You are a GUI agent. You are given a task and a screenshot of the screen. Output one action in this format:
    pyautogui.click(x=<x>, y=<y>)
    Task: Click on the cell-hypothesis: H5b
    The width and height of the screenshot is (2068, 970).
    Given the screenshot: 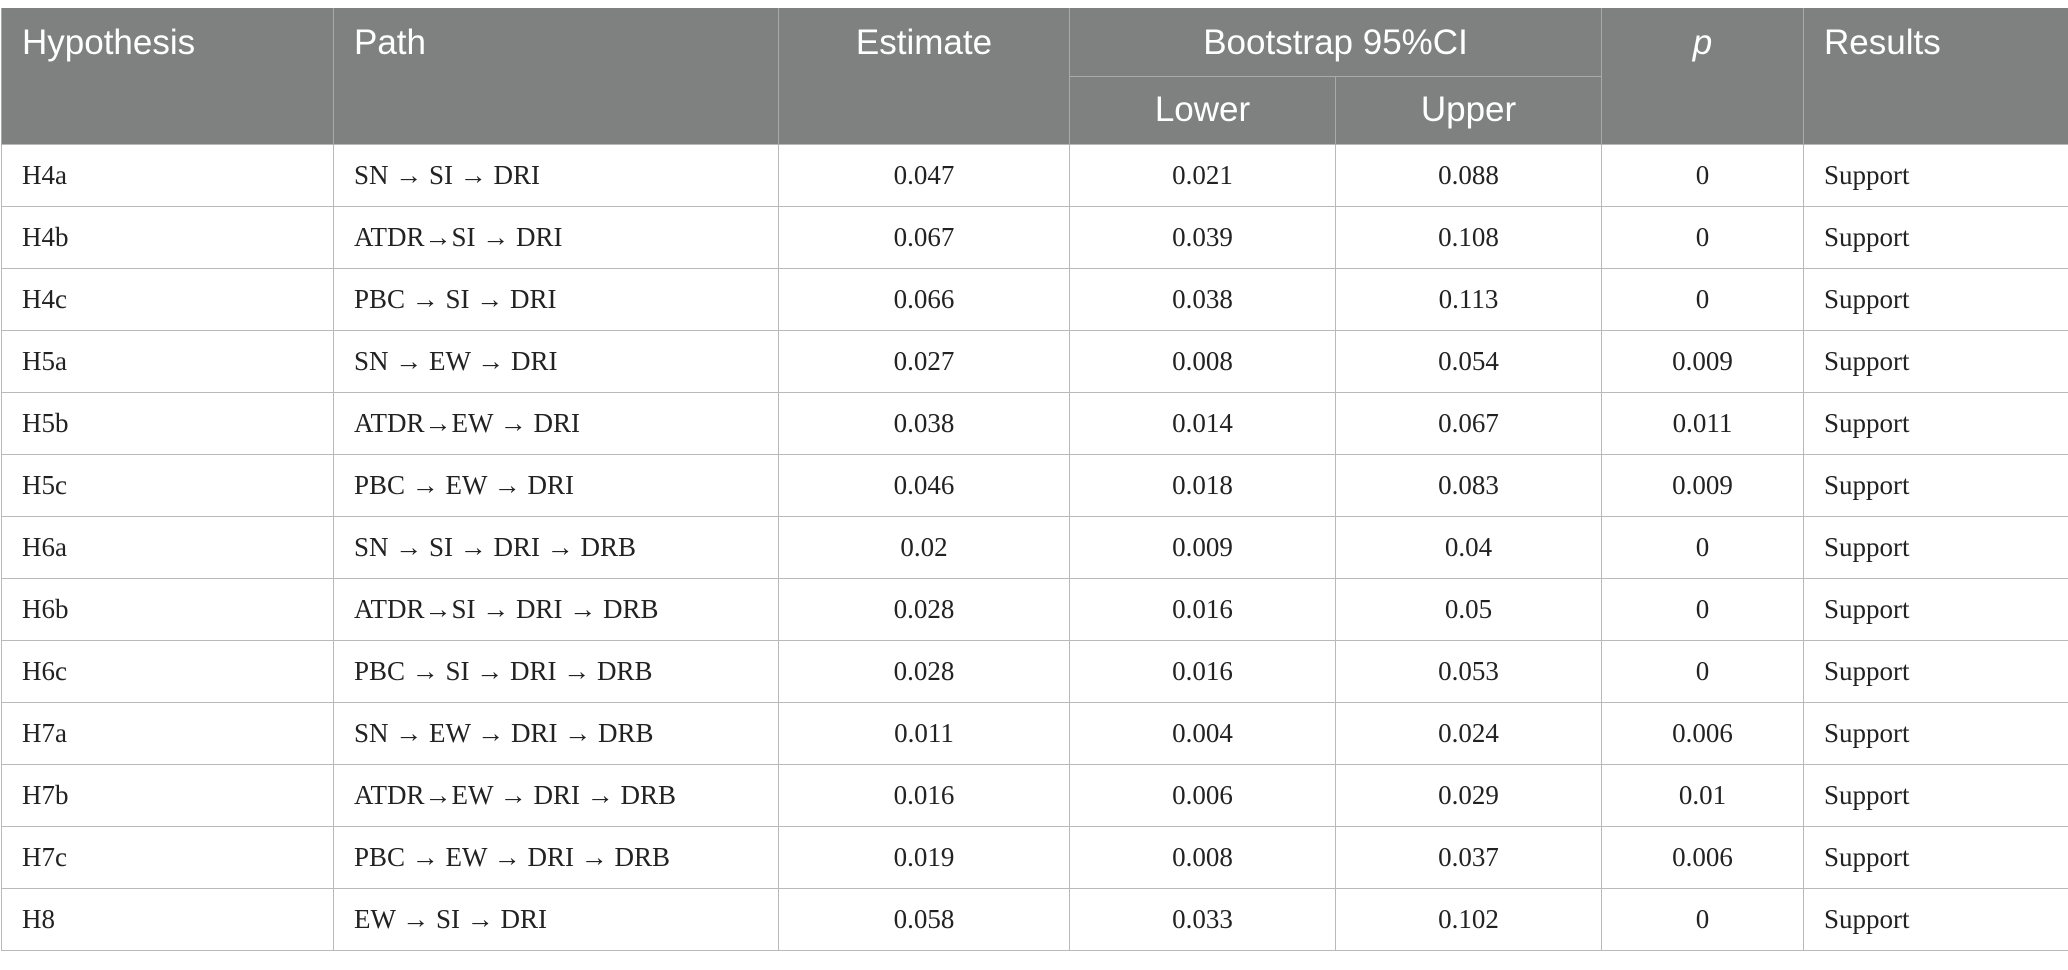 What is the action you would take?
    pyautogui.click(x=167, y=423)
    